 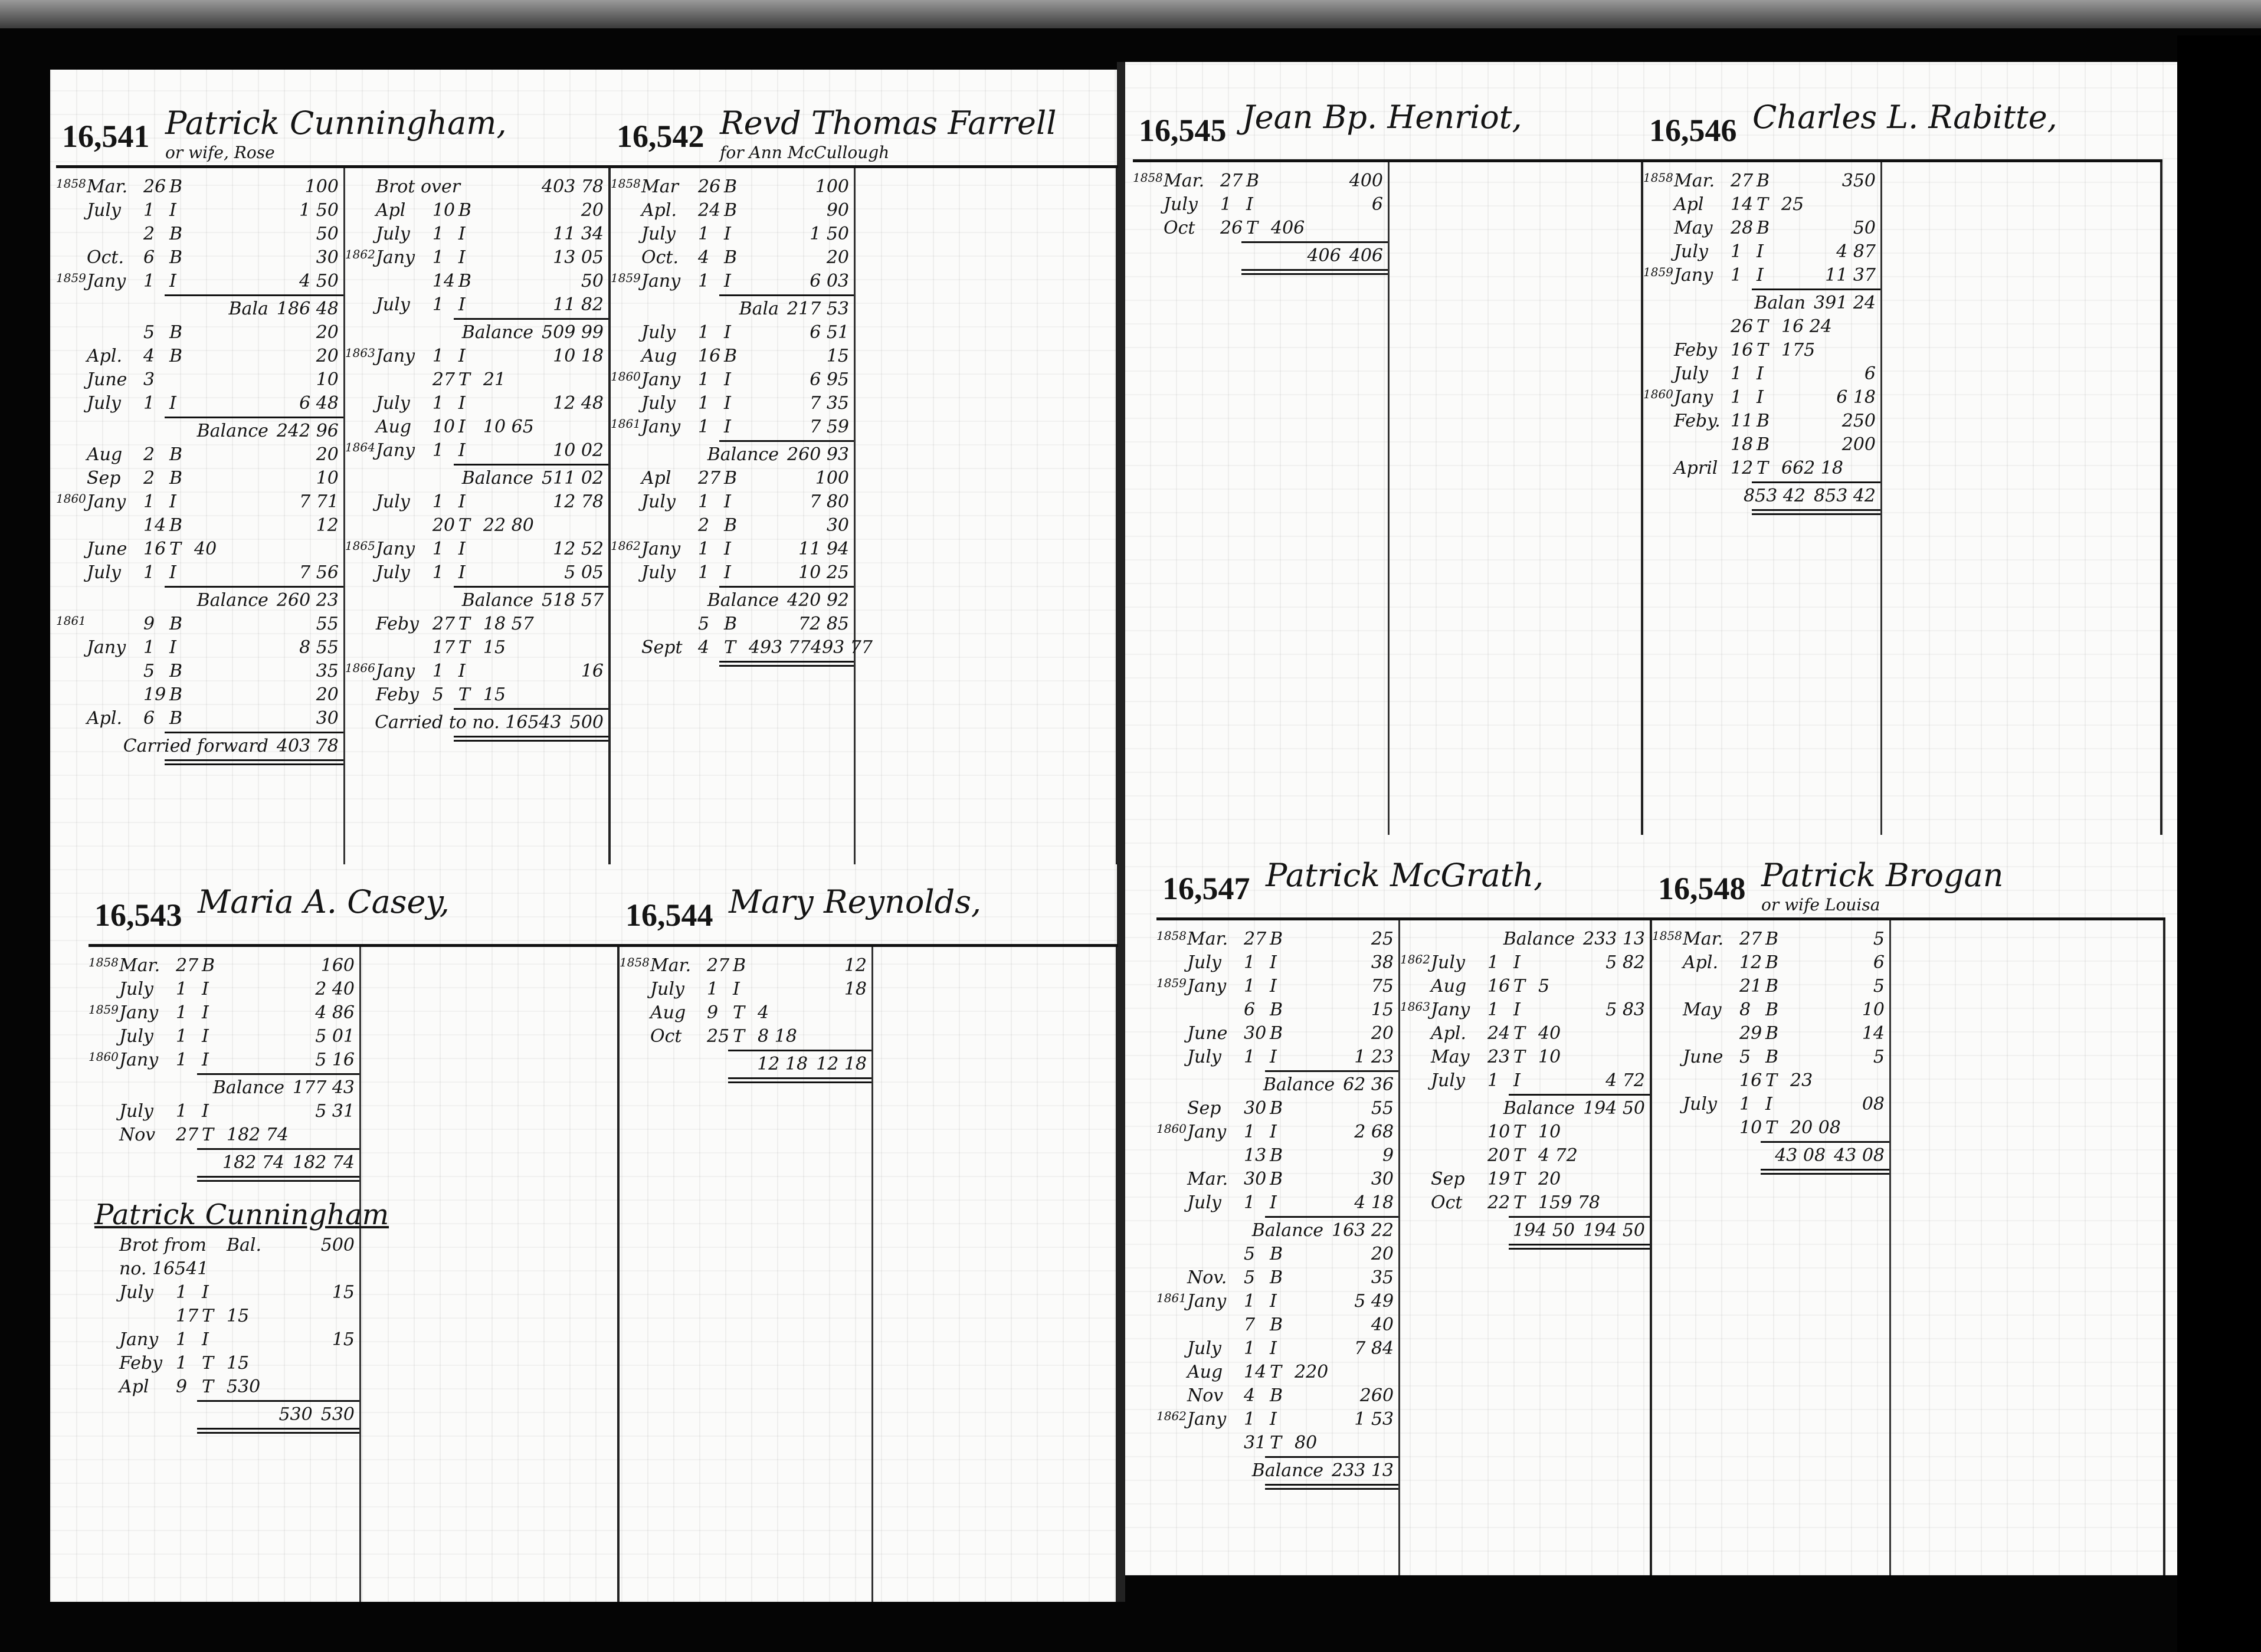 What do you see at coordinates (709, 356) in the screenshot?
I see `entry-day: 16` at bounding box center [709, 356].